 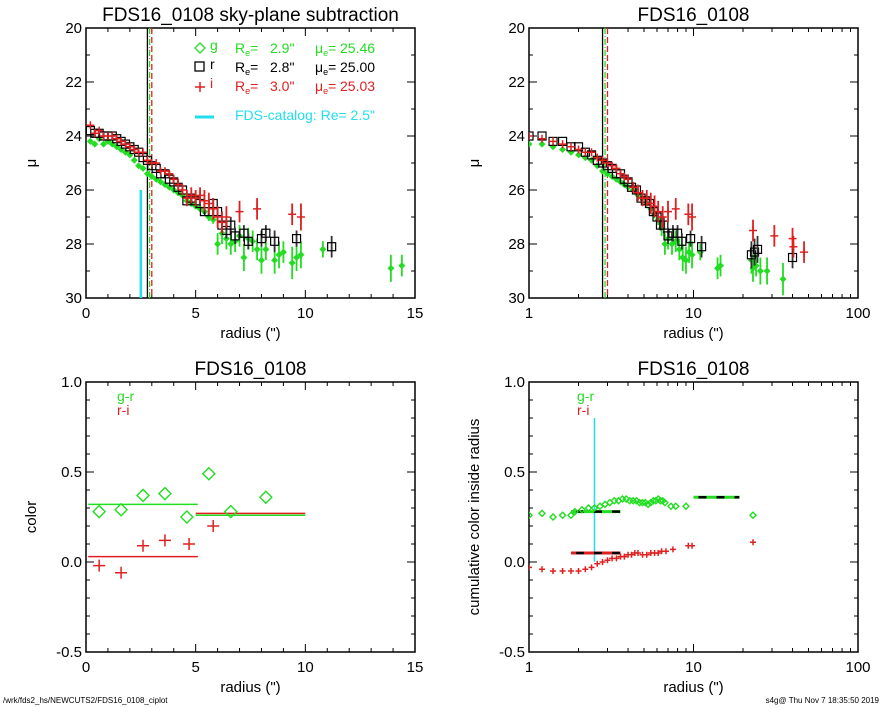 What do you see at coordinates (246, 87) in the screenshot?
I see `legend-re-label: Re=` at bounding box center [246, 87].